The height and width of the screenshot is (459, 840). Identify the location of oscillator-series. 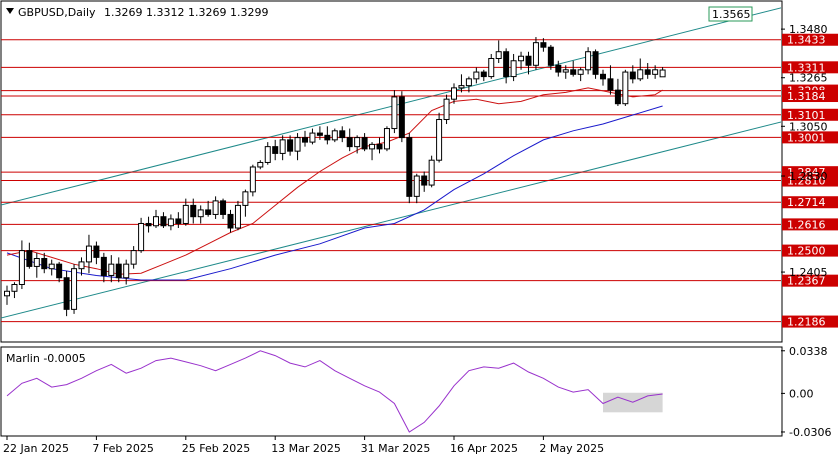
(334, 391).